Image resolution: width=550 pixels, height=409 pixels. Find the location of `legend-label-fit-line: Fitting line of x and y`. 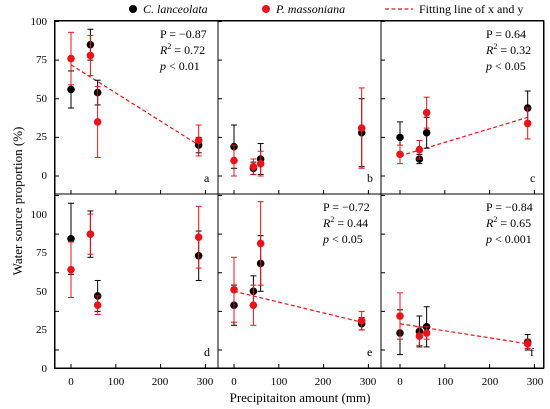

legend-label-fit-line: Fitting line of x and y is located at coordinates (471, 9).